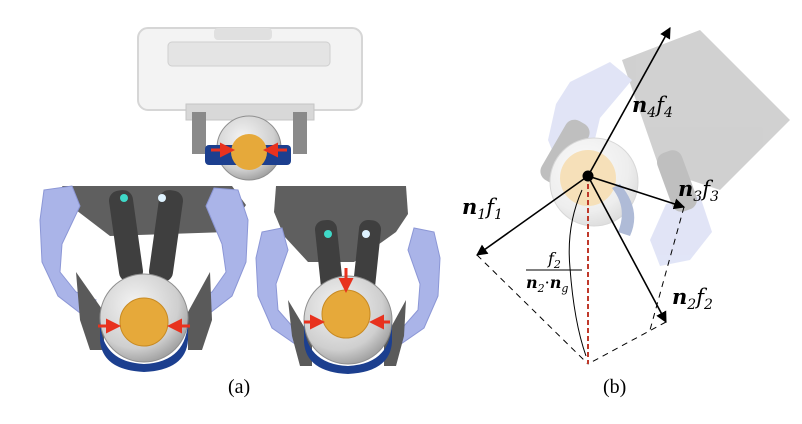 The image size is (802, 424). Describe the element at coordinates (554, 272) in the screenshot. I see `label-fraction: f2 n2·ng` at that location.